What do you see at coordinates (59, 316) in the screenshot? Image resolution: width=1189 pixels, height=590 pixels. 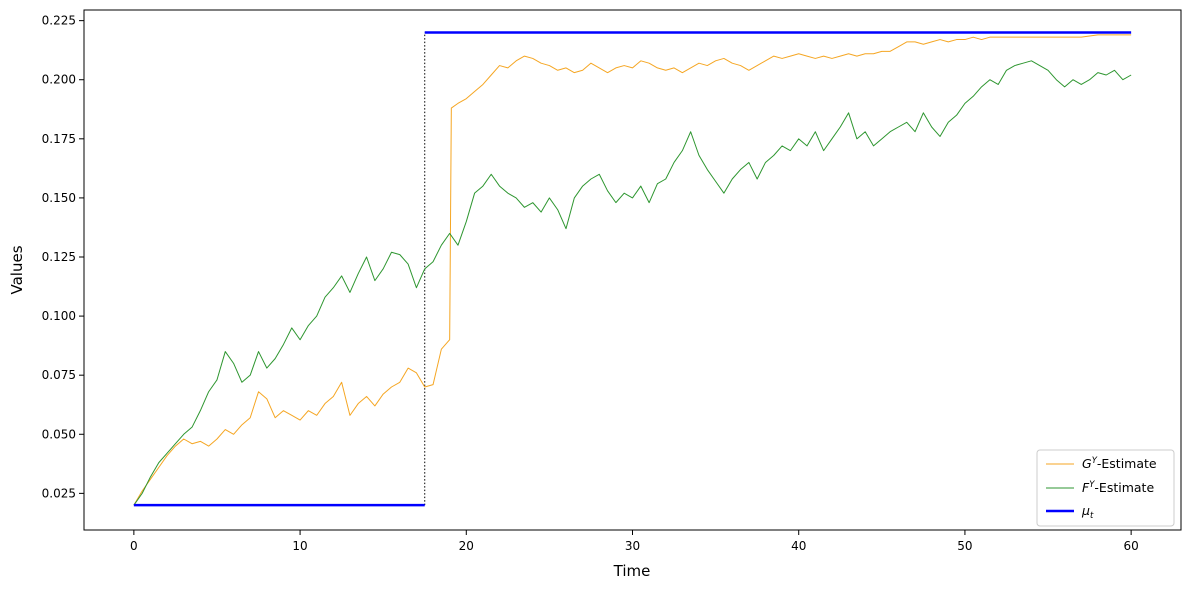 I see `y-tick-label: 0.100` at bounding box center [59, 316].